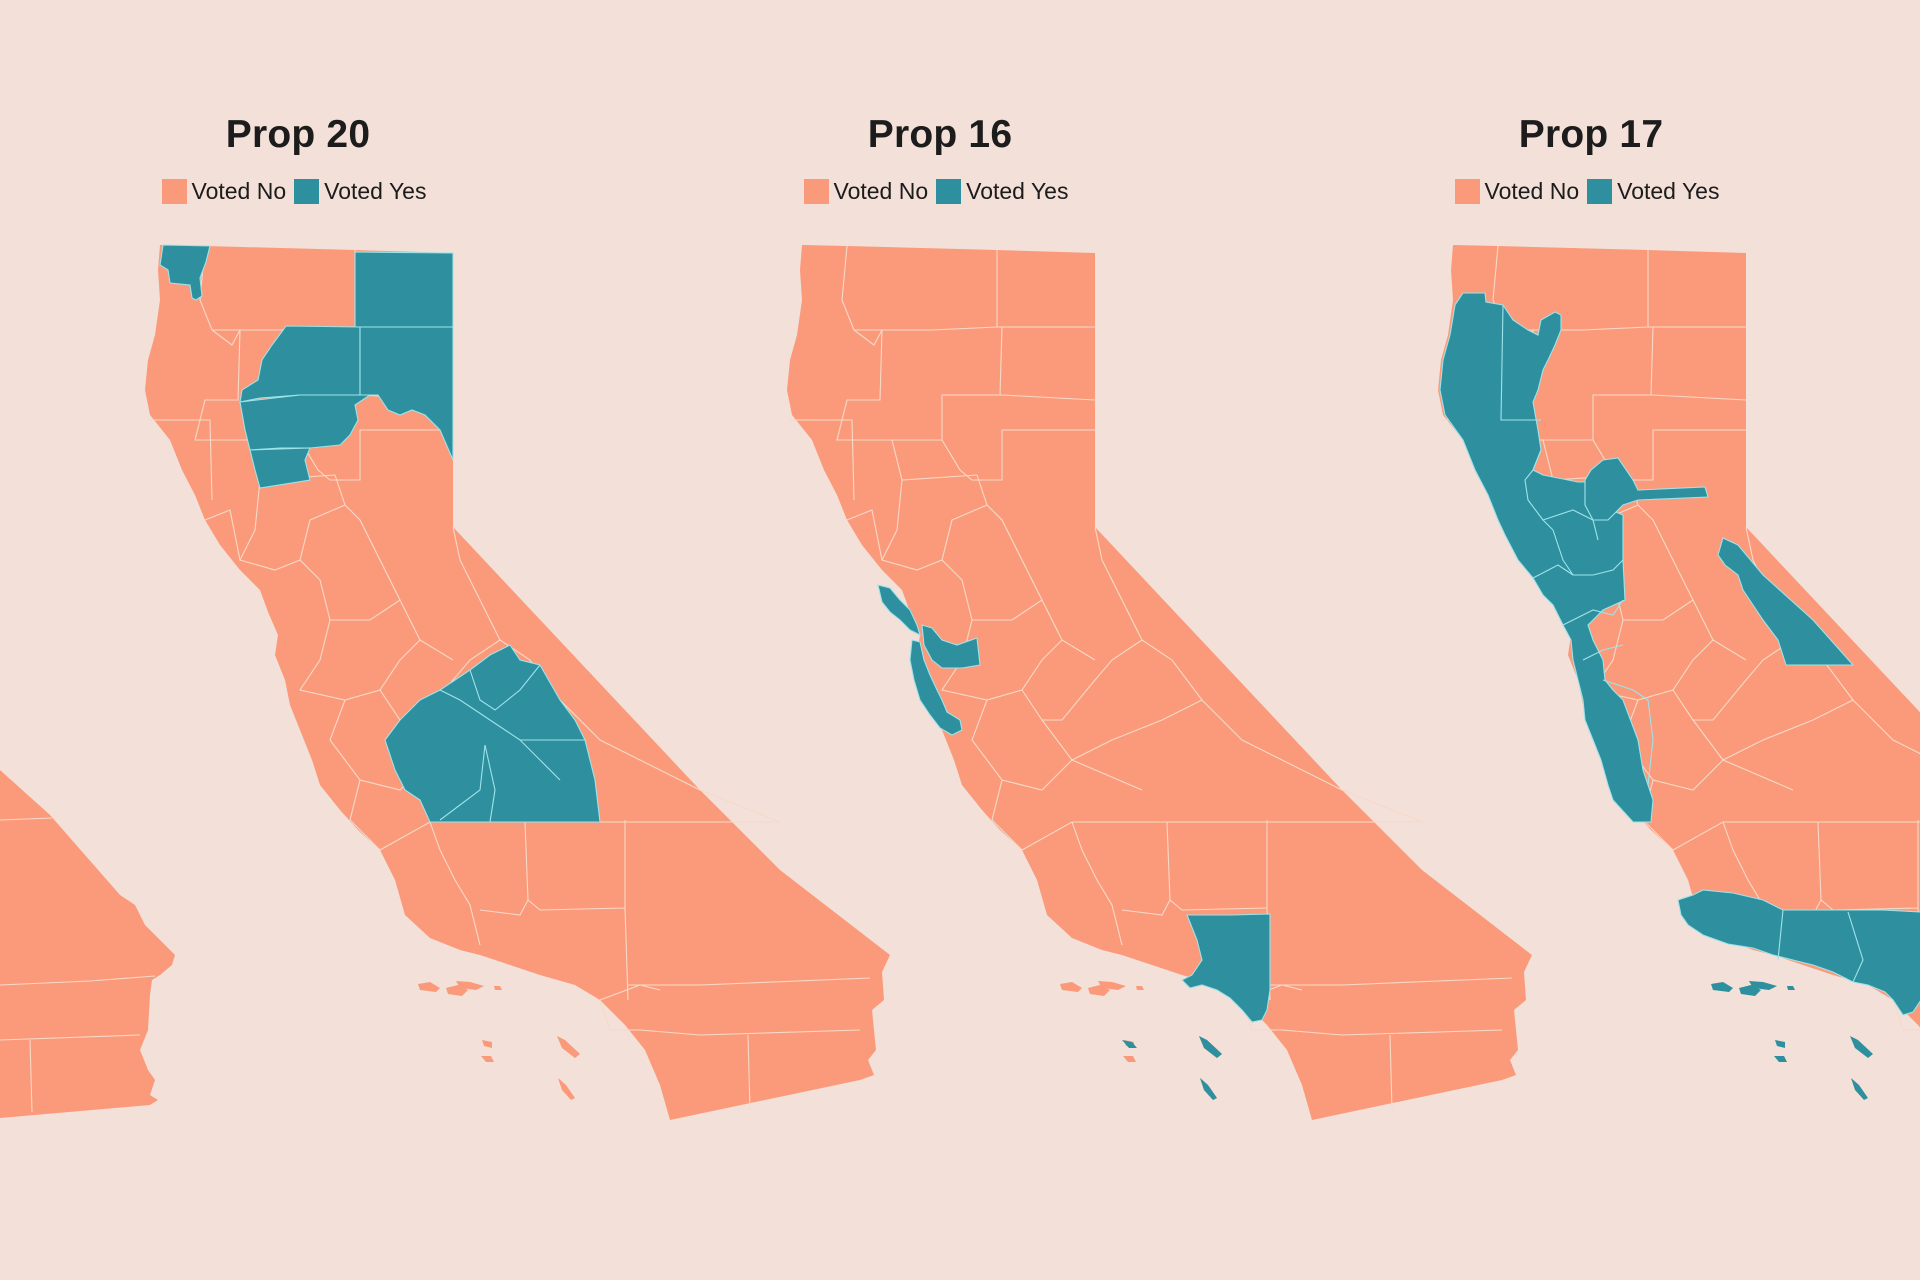 The height and width of the screenshot is (1280, 1920). I want to click on map-title: Prop 20, so click(298, 134).